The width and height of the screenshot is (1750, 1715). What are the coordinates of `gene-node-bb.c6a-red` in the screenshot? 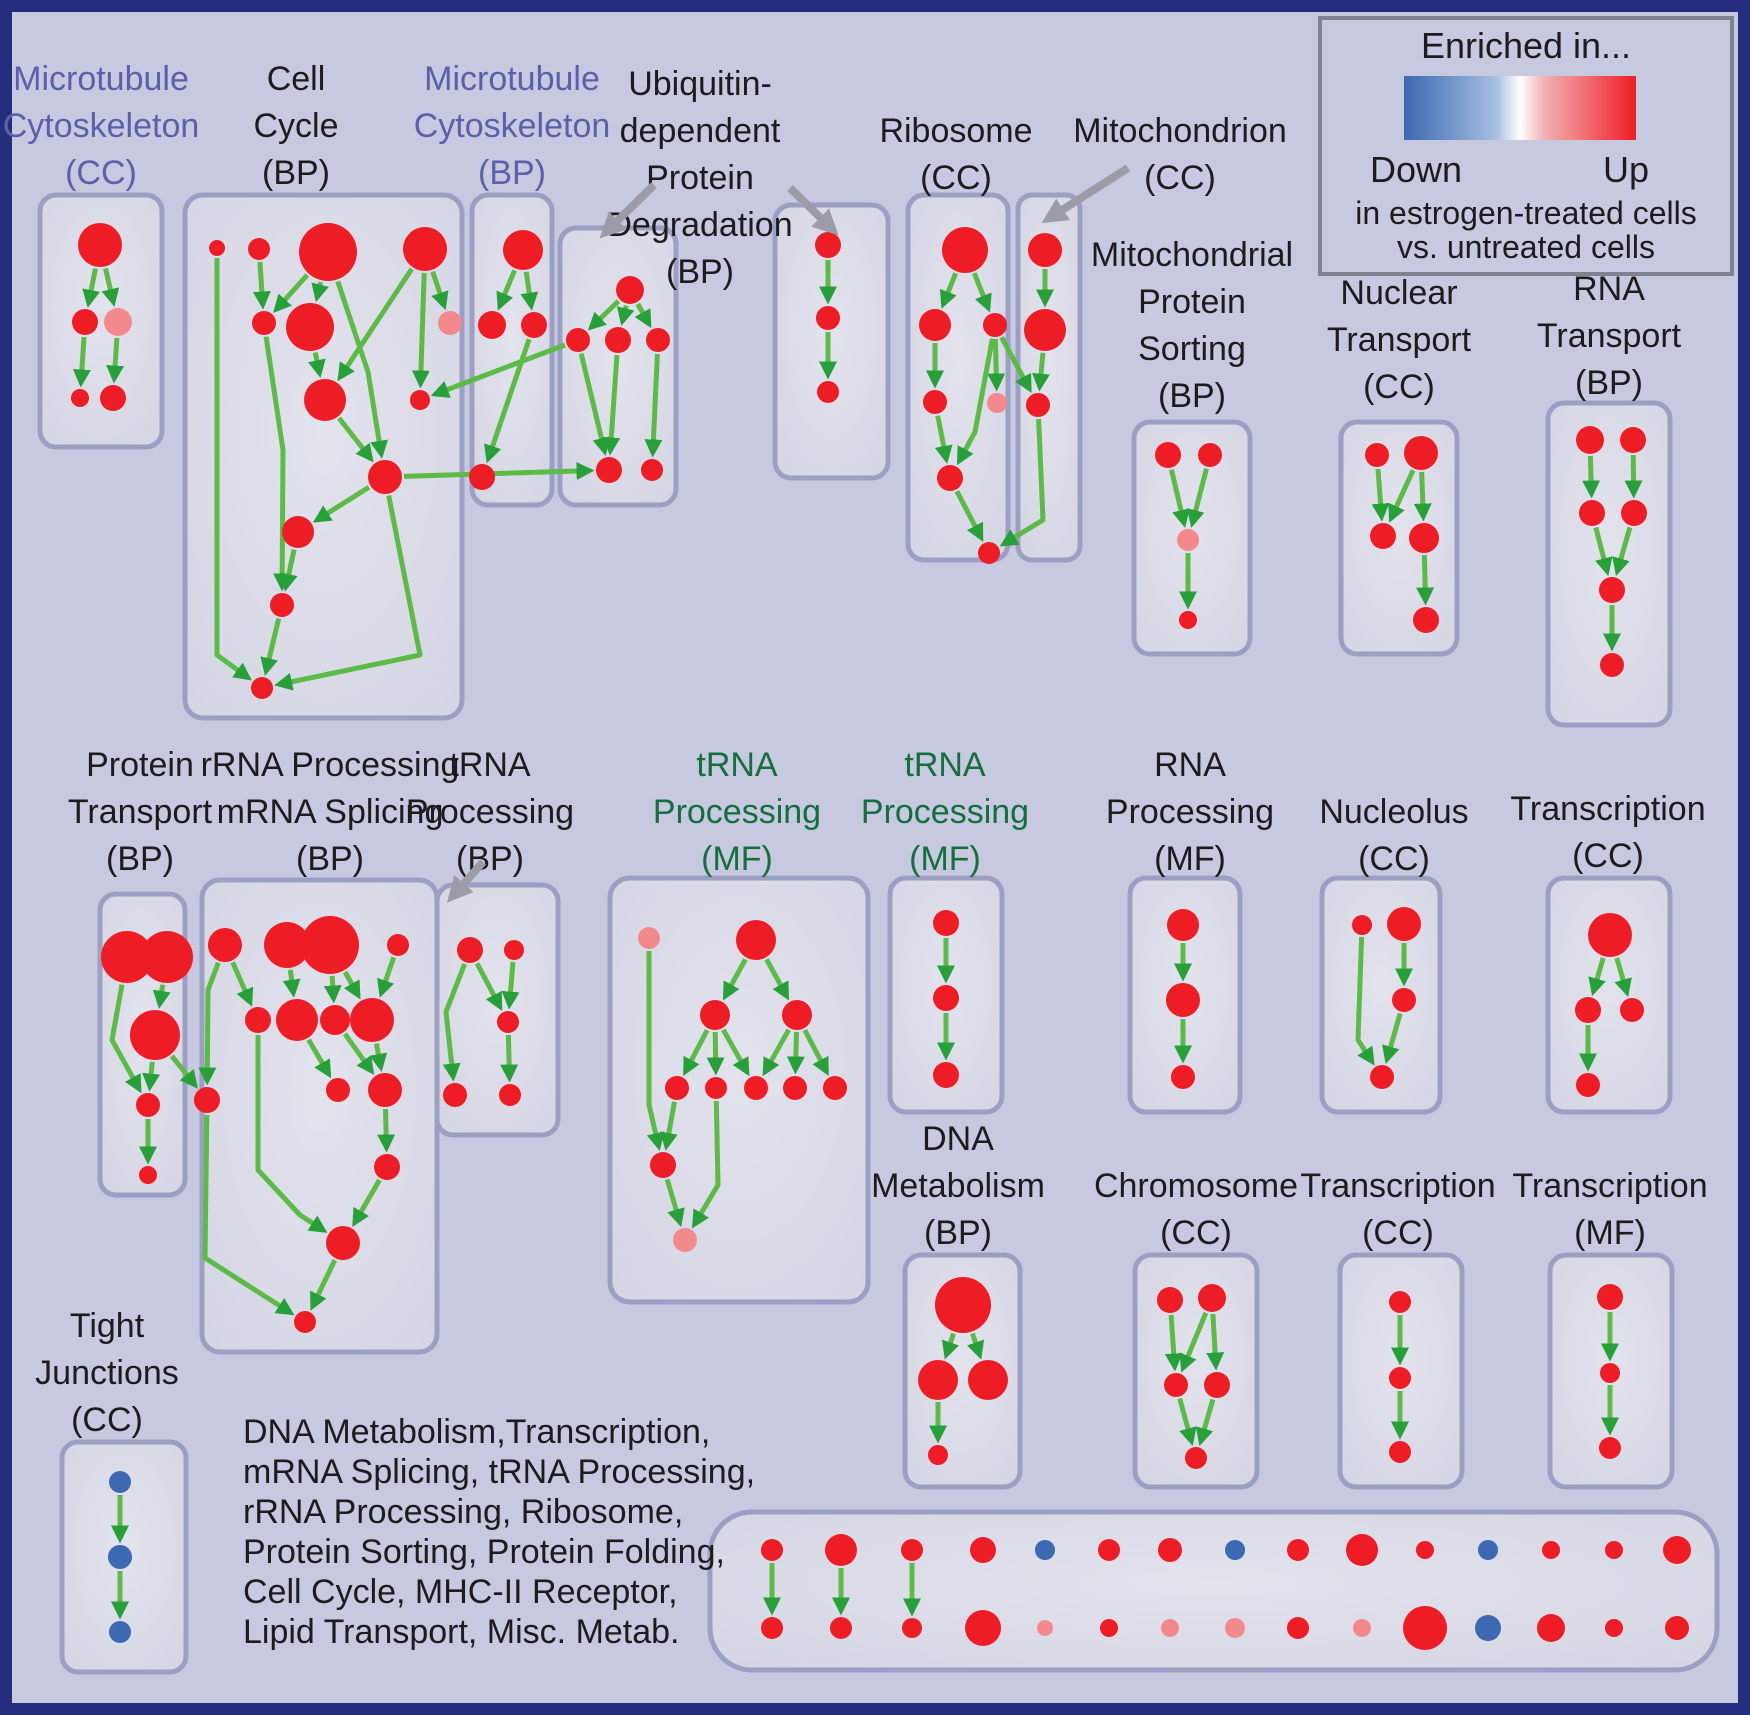 It's located at (1109, 1550).